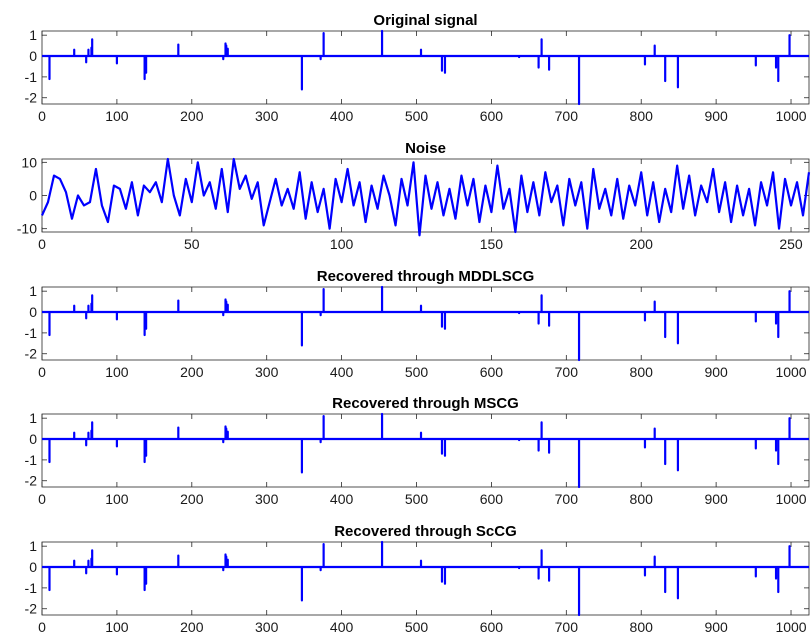  Describe the element at coordinates (425, 20) in the screenshot. I see `subplot-title: Original signal` at that location.